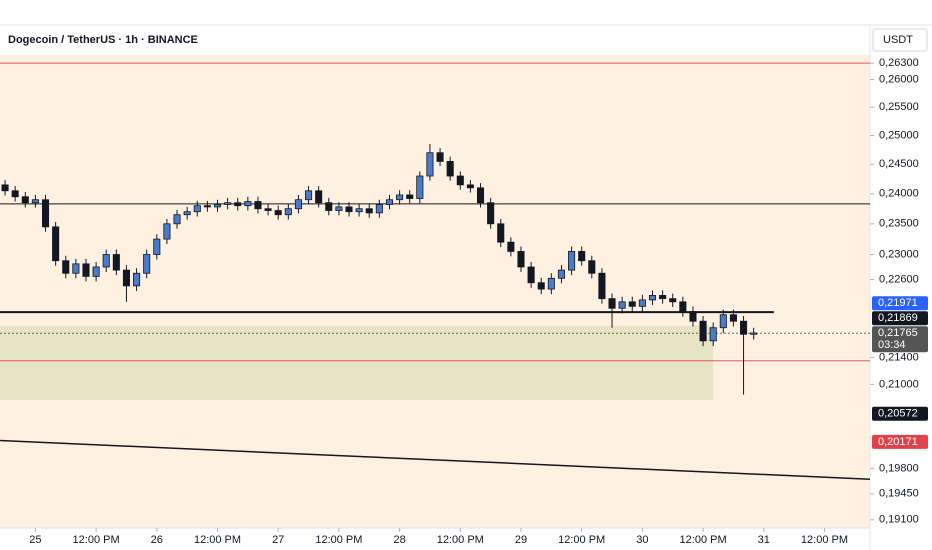 The width and height of the screenshot is (932, 550). Describe the element at coordinates (899, 279) in the screenshot. I see `y-tick-label: 0,22600` at that location.